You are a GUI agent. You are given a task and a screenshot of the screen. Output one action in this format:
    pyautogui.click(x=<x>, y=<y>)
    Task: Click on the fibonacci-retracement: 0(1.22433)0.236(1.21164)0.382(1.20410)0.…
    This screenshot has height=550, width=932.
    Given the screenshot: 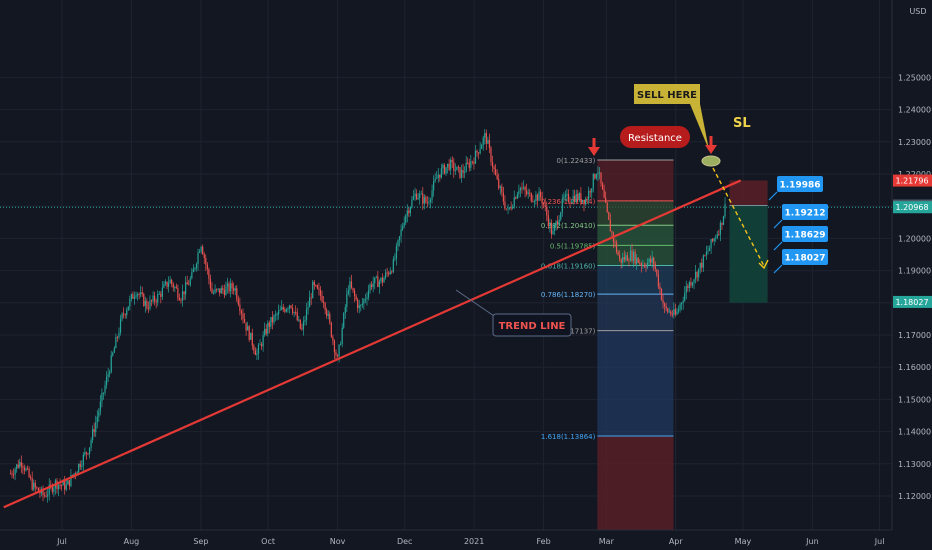 What is the action you would take?
    pyautogui.click(x=607, y=343)
    